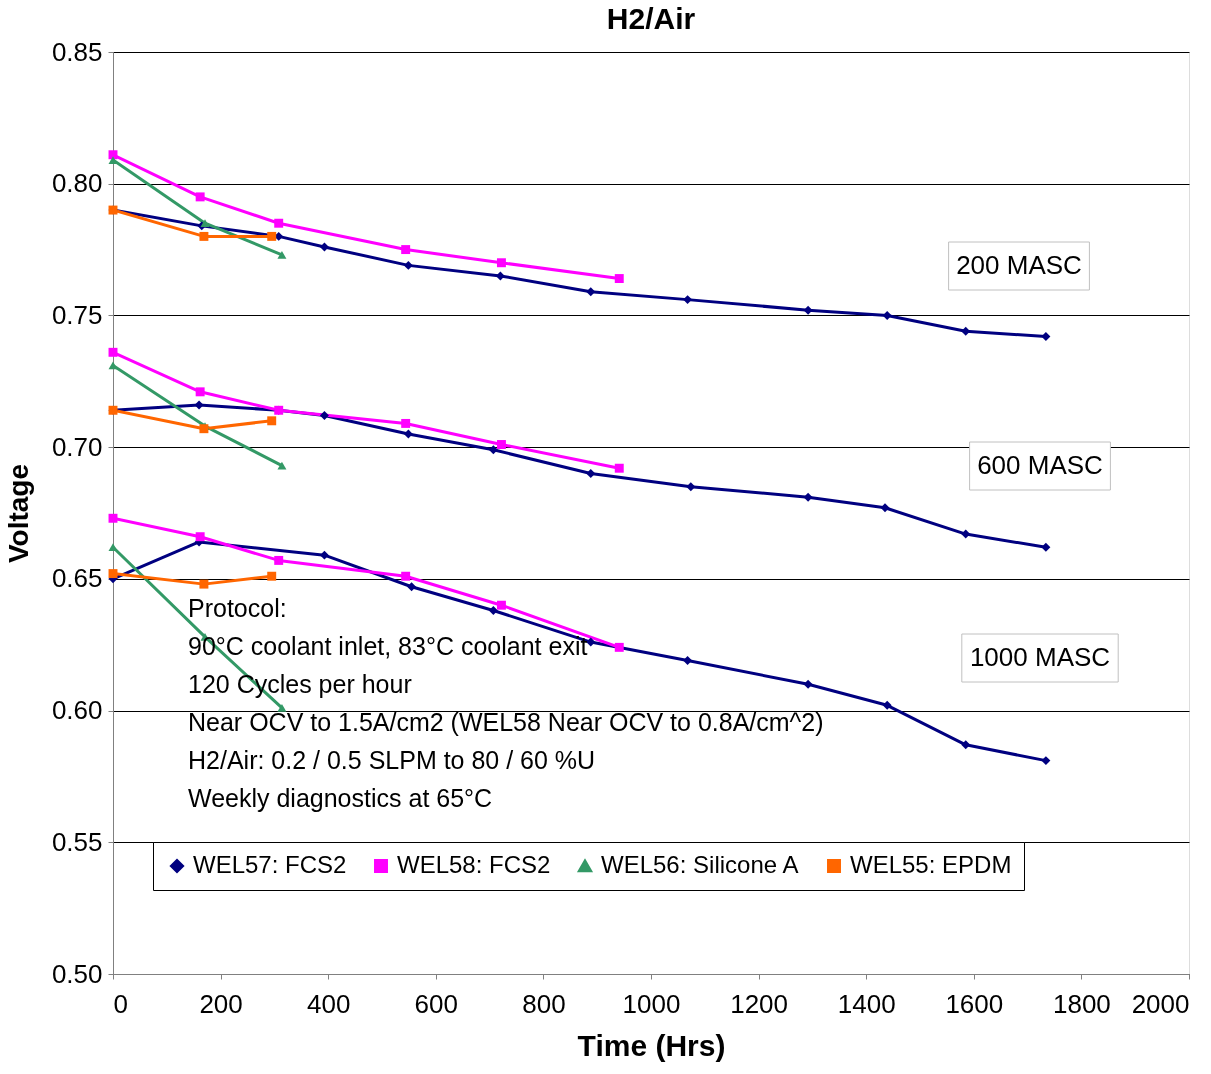 This screenshot has width=1211, height=1074. I want to click on legend-label: WEL58: FCS2, so click(474, 864).